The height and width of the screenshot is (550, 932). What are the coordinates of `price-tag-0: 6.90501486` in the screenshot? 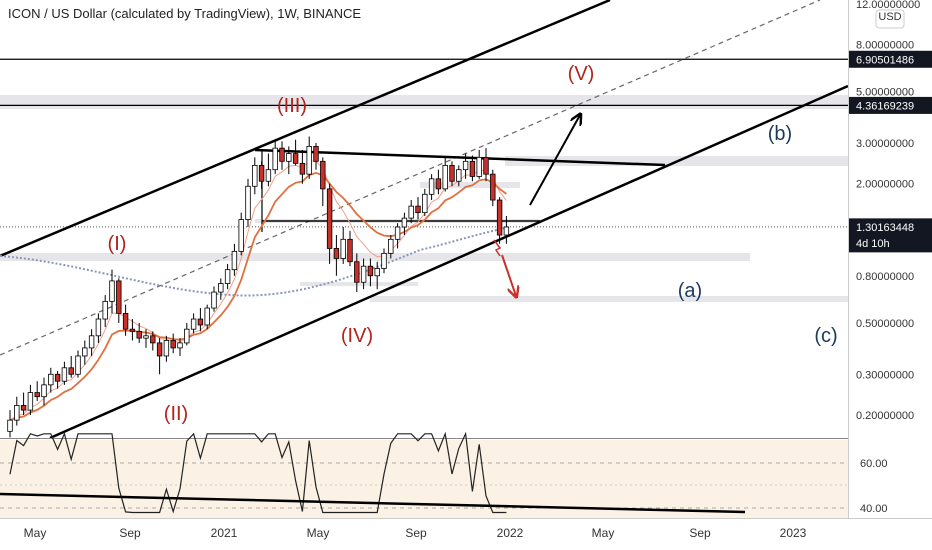 It's located at (885, 60).